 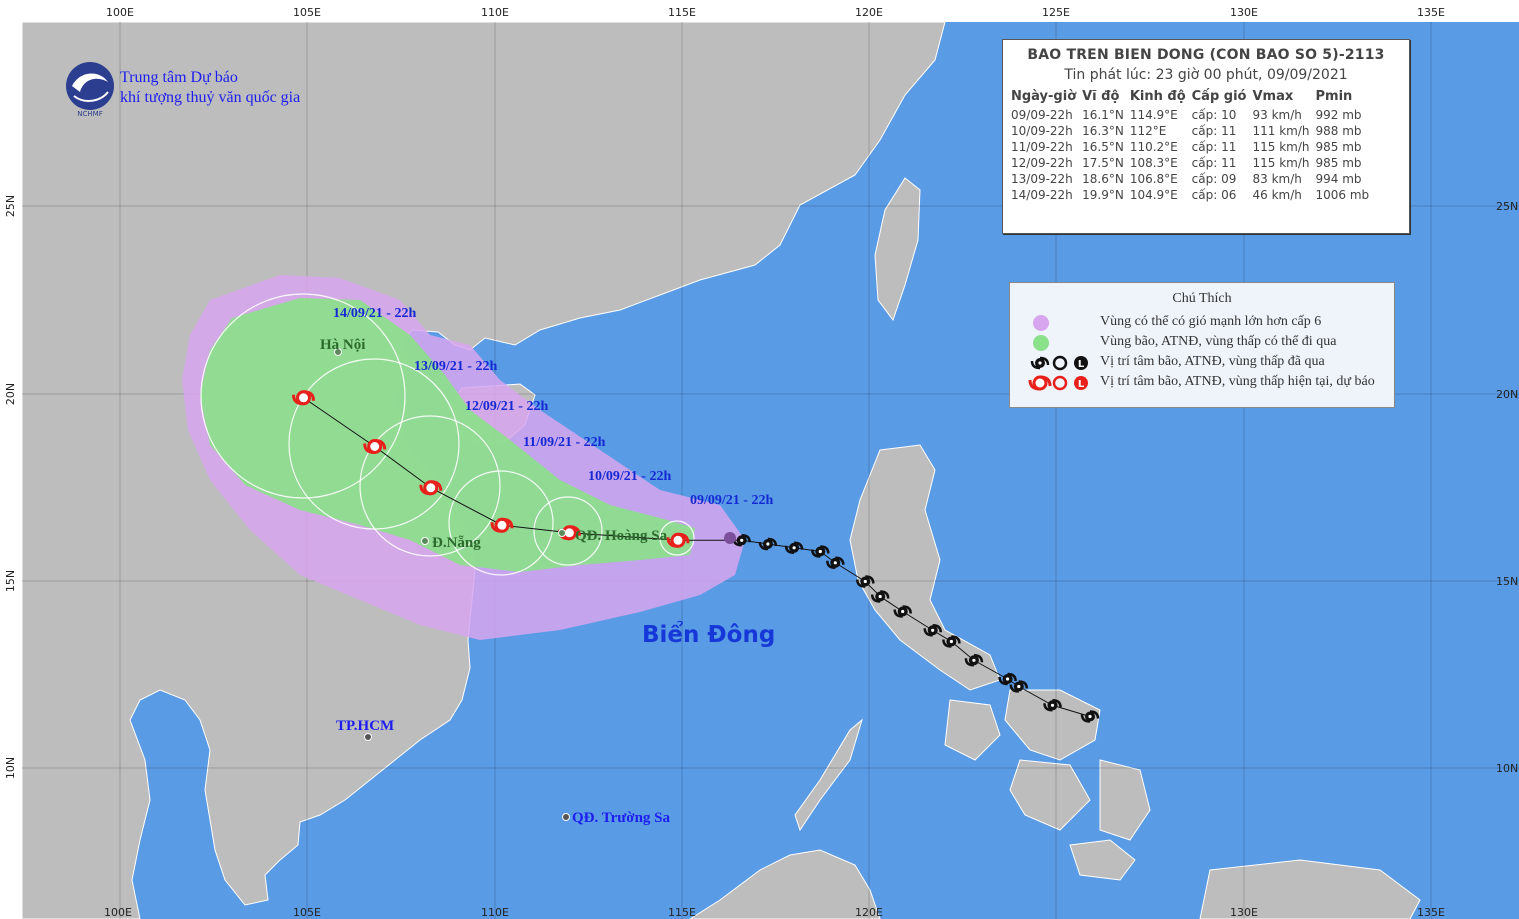 I want to click on svg-text: L, so click(x=1081, y=384).